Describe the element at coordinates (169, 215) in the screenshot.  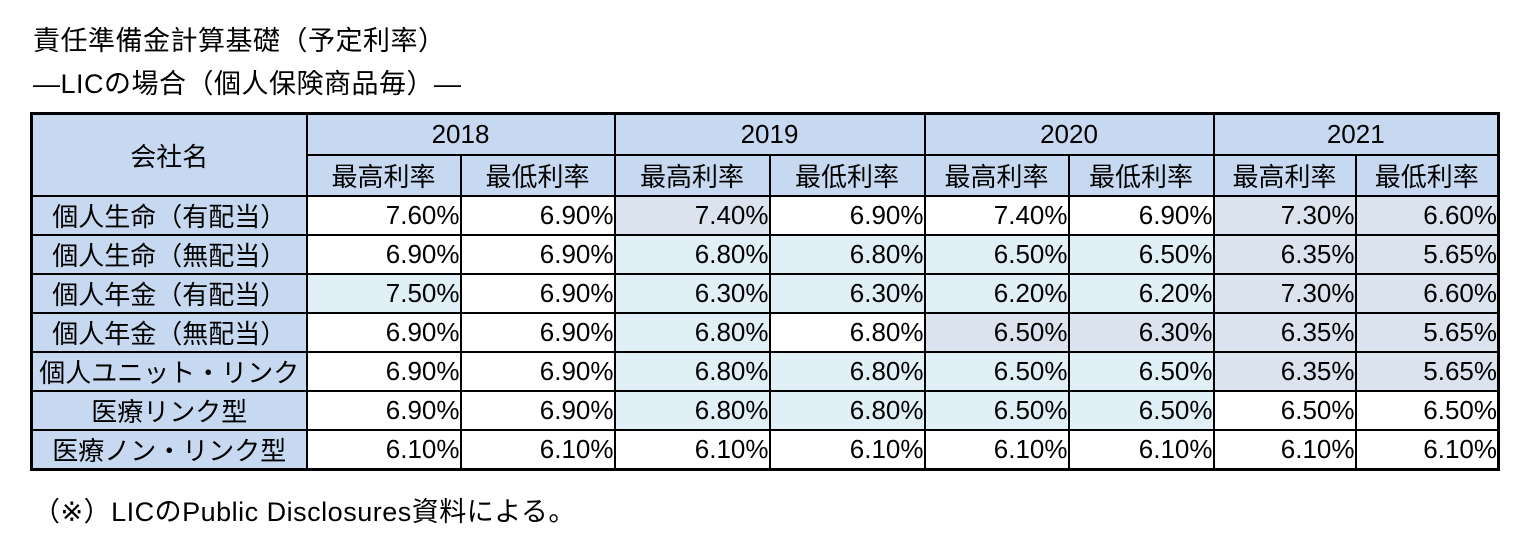
I see `row-label: 個人生命（有配当）` at that location.